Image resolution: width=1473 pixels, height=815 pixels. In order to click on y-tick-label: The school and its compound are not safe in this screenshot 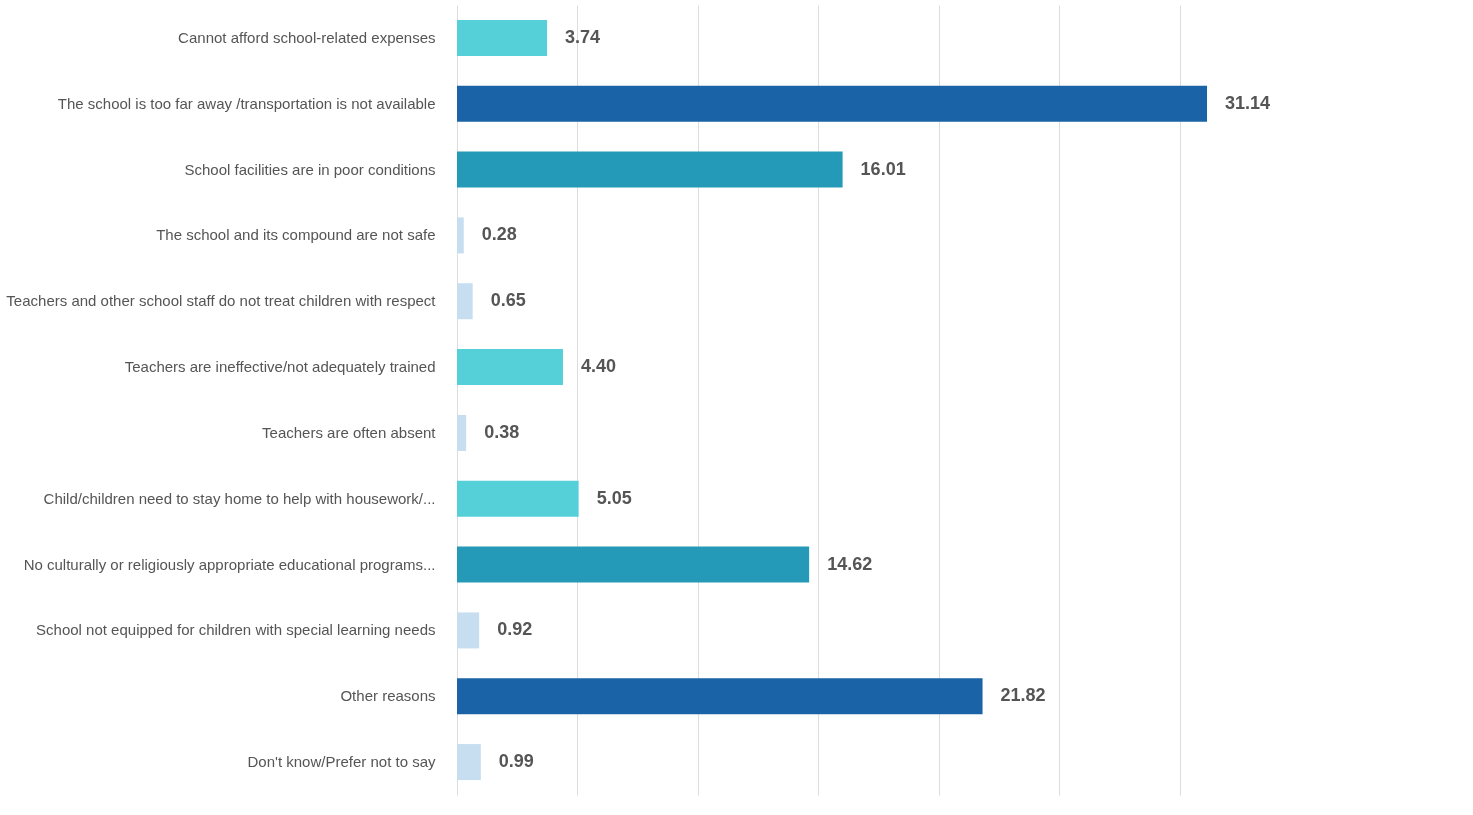, I will do `click(296, 235)`.